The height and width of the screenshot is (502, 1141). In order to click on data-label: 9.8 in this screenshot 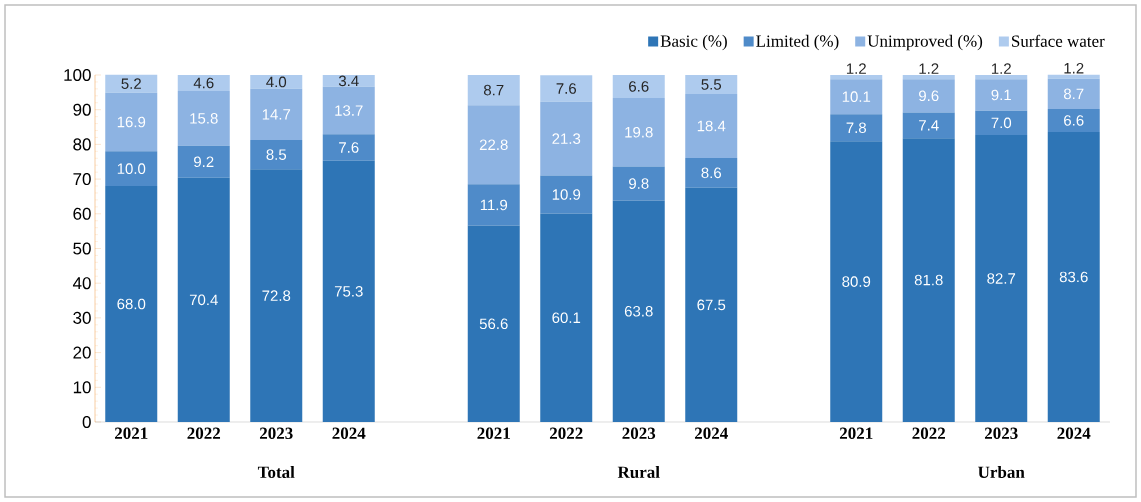, I will do `click(639, 183)`.